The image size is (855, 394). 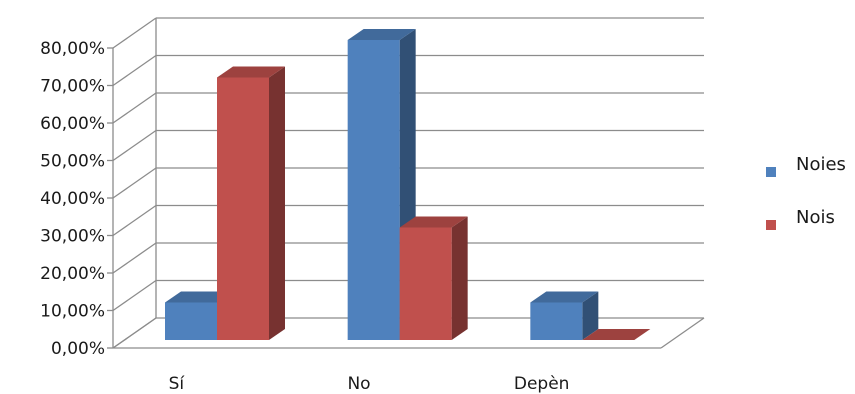 What do you see at coordinates (771, 172) in the screenshot?
I see `legend-swatch-noies` at bounding box center [771, 172].